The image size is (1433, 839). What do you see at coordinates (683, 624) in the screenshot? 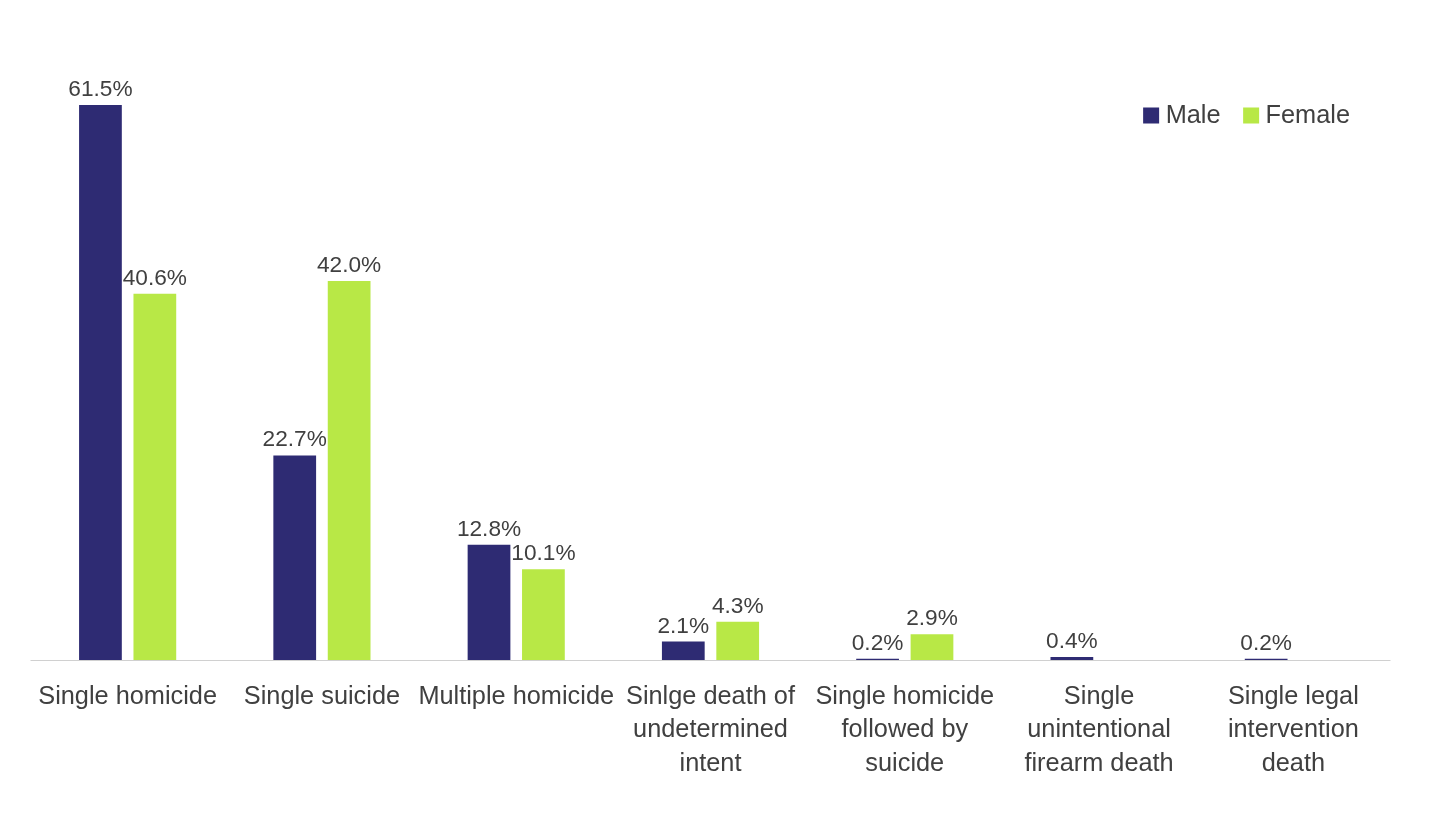
I see `data-label: 2.1%` at bounding box center [683, 624].